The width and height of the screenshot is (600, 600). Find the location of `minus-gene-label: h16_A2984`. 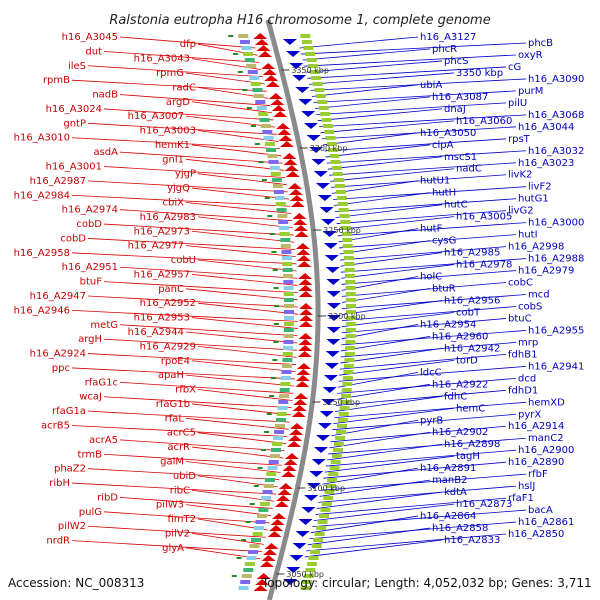

minus-gene-label: h16_A2984 is located at coordinates (42, 195).